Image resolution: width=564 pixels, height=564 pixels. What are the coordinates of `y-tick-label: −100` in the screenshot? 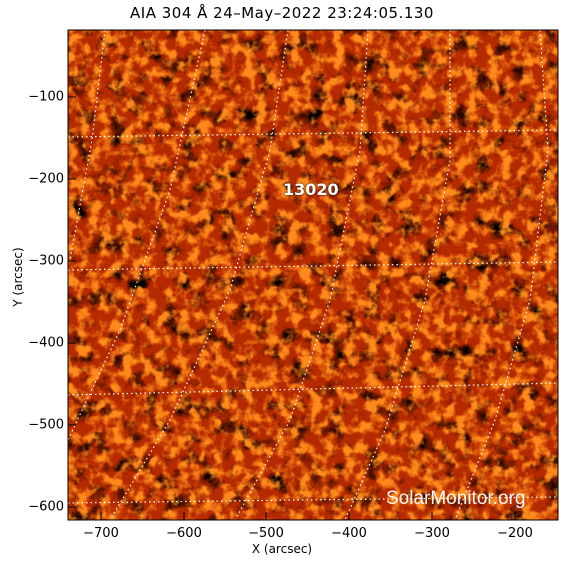 It's located at (46, 97).